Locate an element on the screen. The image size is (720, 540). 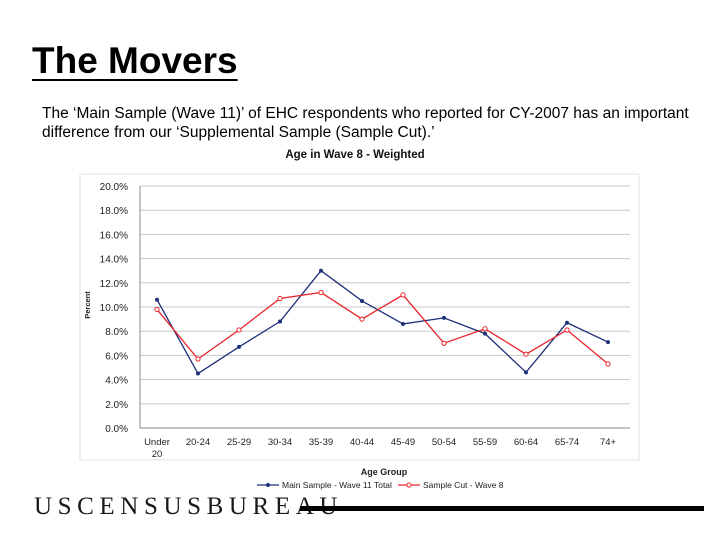
y-axis-label: Percent is located at coordinates (87, 305).